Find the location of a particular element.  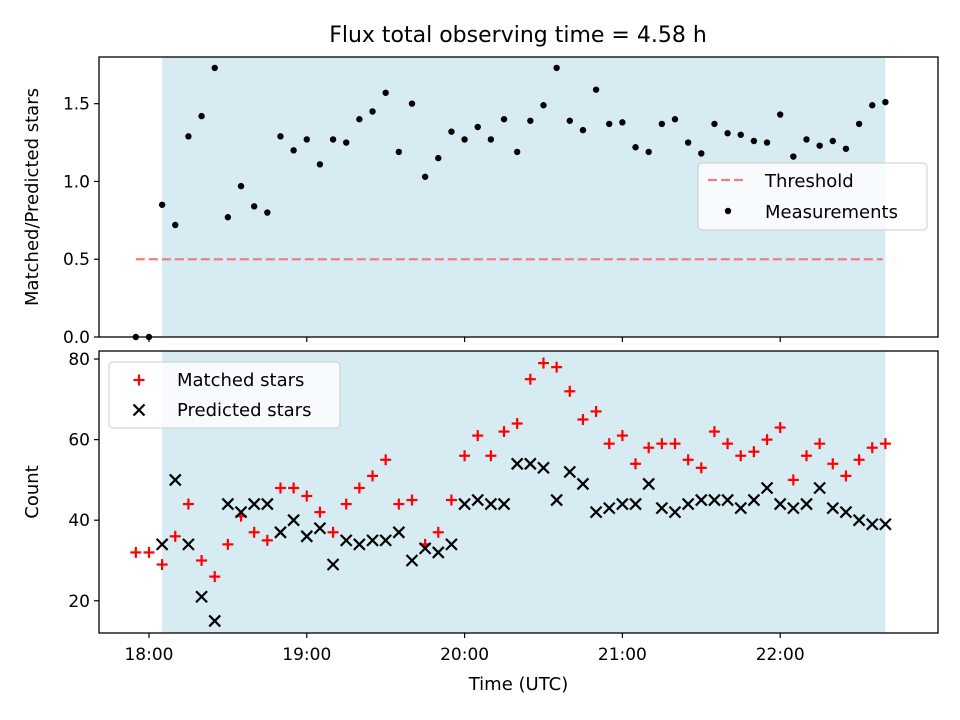

y-tick-label: 0.0 is located at coordinates (76, 338).